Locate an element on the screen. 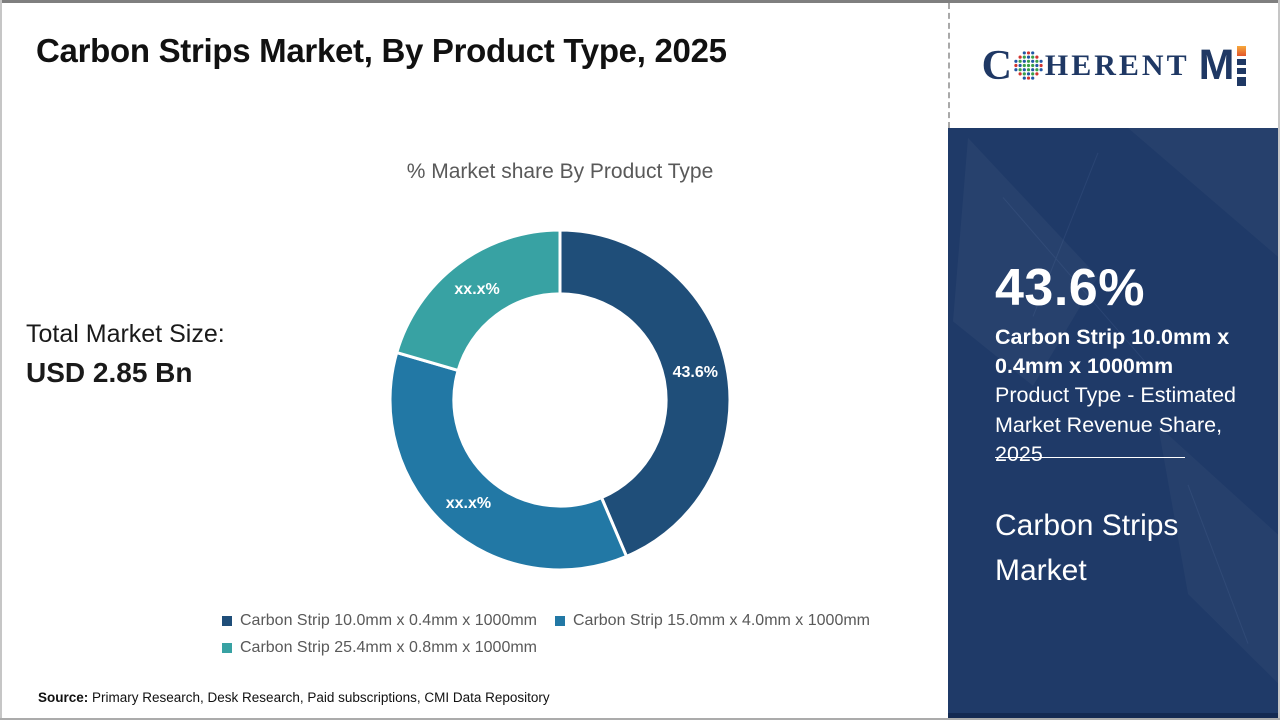 The height and width of the screenshot is (720, 1280). legend-label: Carbon Strip 10.0mm x 0.4mm x 1000mm is located at coordinates (388, 620).